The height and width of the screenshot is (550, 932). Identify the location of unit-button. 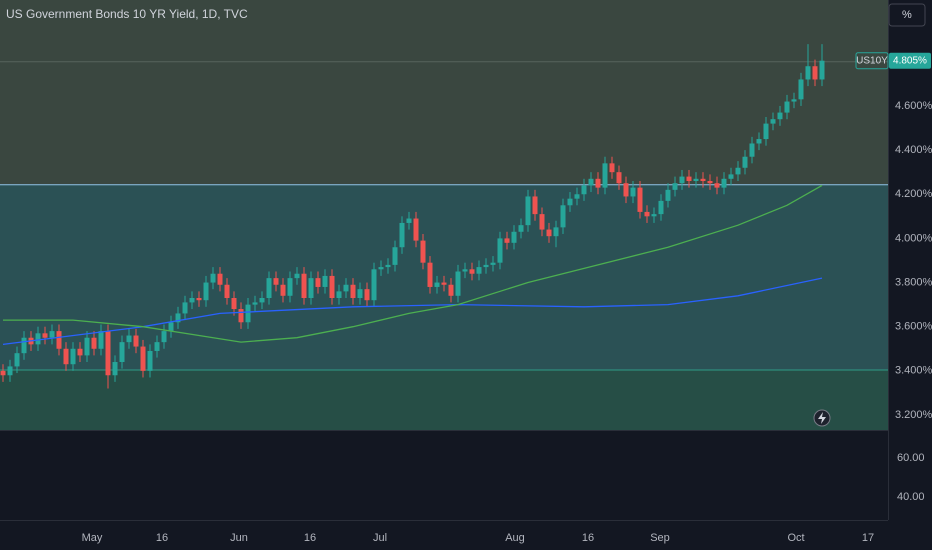
(907, 15).